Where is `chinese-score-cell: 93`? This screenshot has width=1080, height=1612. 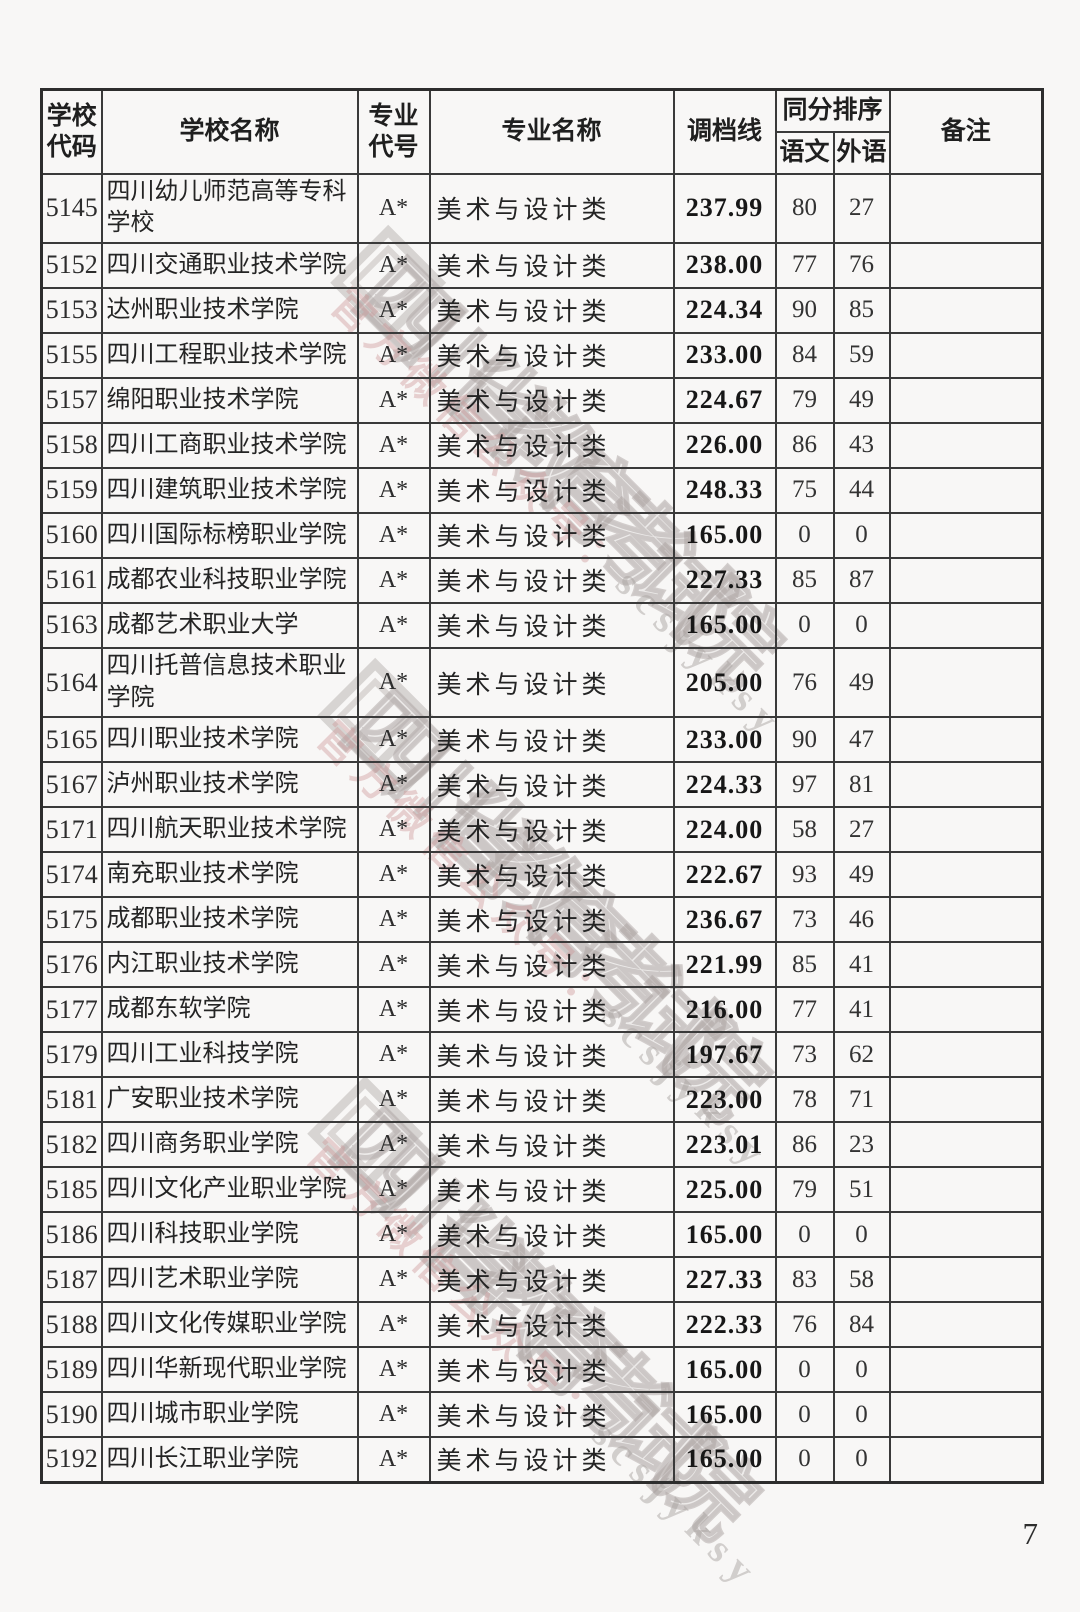 chinese-score-cell: 93 is located at coordinates (804, 875).